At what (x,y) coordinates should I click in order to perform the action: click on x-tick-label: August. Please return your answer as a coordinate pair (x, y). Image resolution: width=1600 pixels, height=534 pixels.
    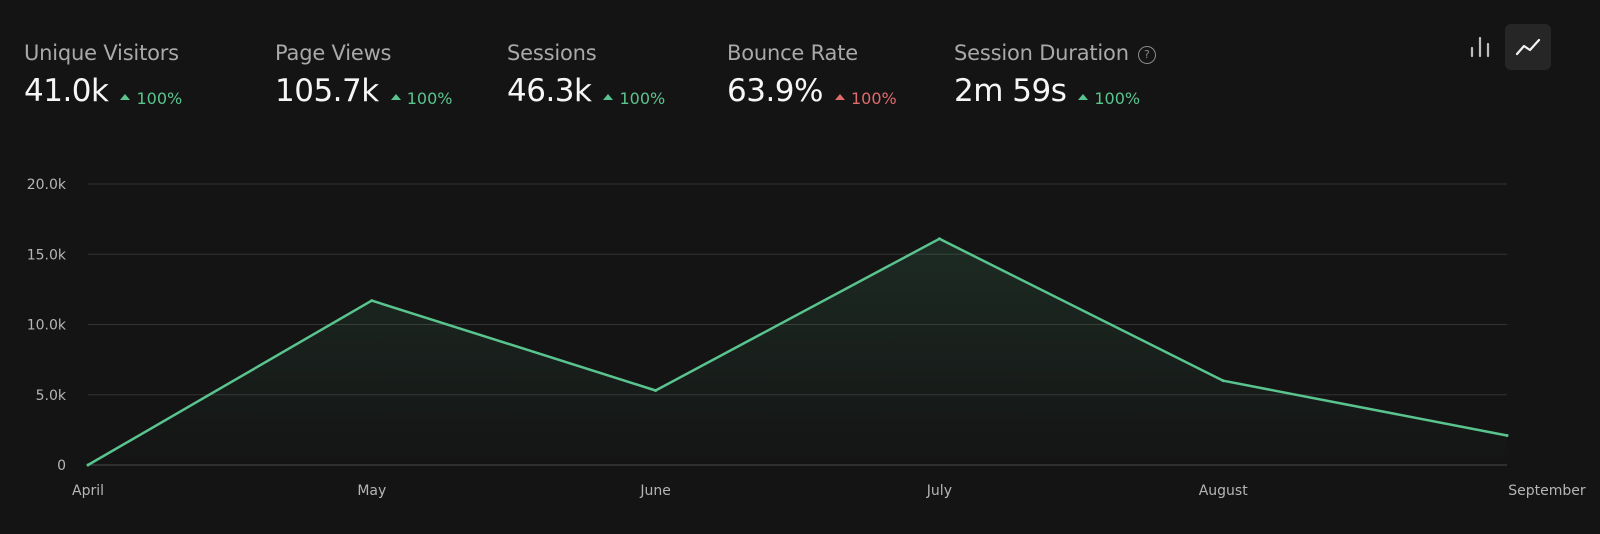
    Looking at the image, I should click on (1224, 491).